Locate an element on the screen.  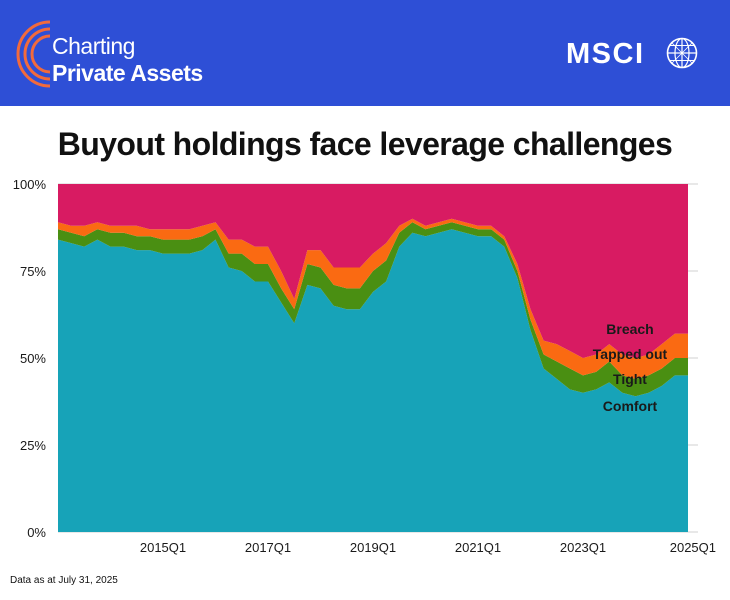
brand-line-2: Private Assets is located at coordinates (127, 73).